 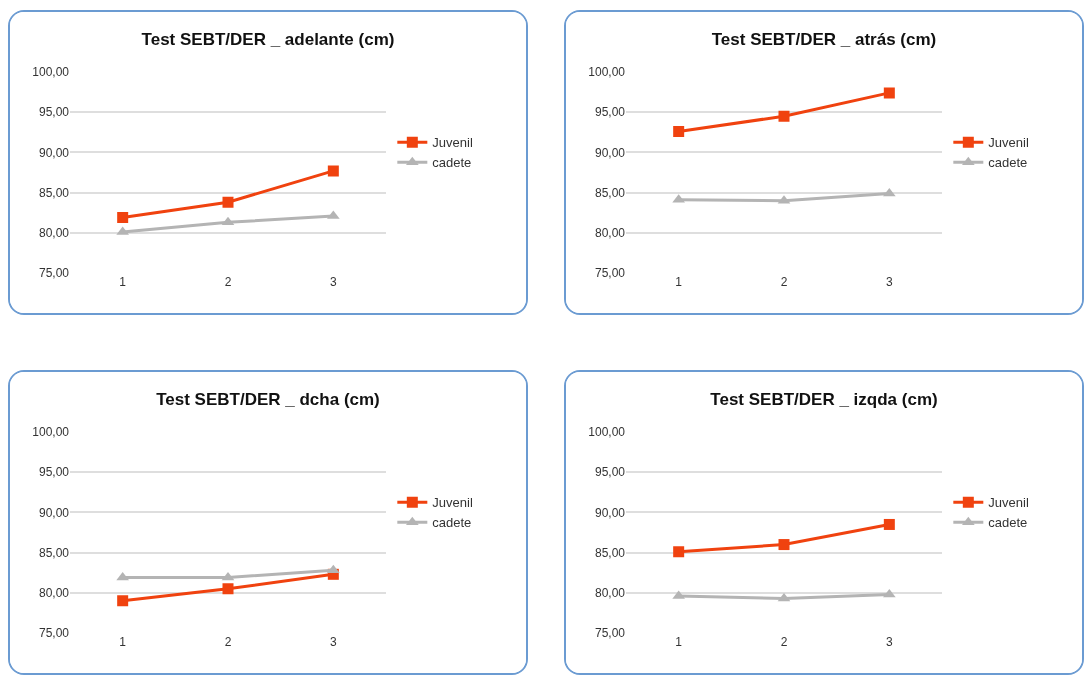 I want to click on chart-title: Test SEBT/DER _ adelante (cm), so click(x=268, y=39).